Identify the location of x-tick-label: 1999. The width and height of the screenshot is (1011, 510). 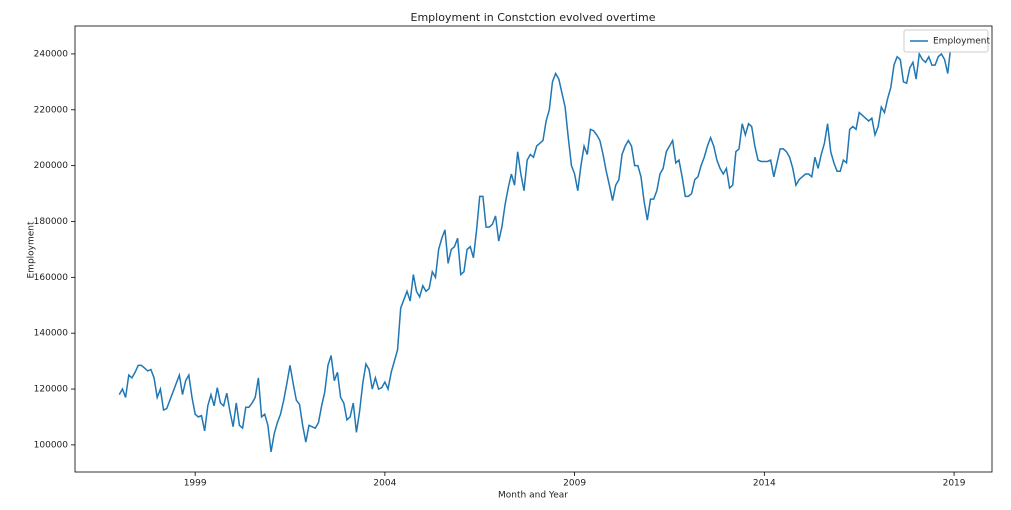
(195, 484).